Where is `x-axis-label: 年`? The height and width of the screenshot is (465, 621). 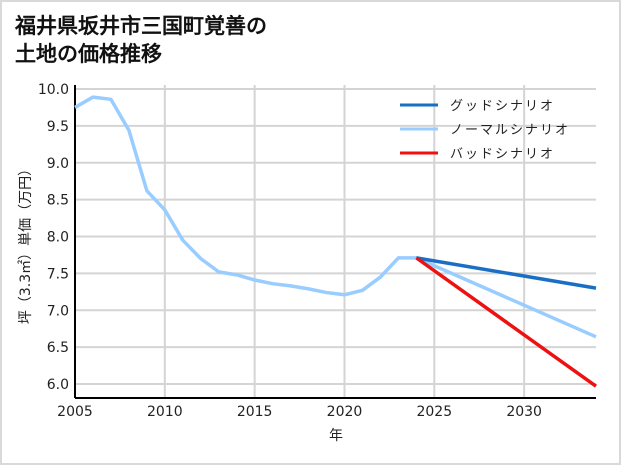
x-axis-label: 年 is located at coordinates (336, 436).